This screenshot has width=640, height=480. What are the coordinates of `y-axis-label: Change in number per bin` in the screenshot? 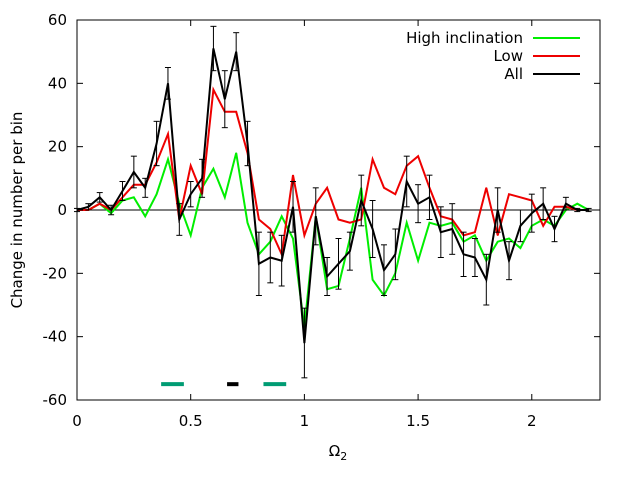 It's located at (17, 210).